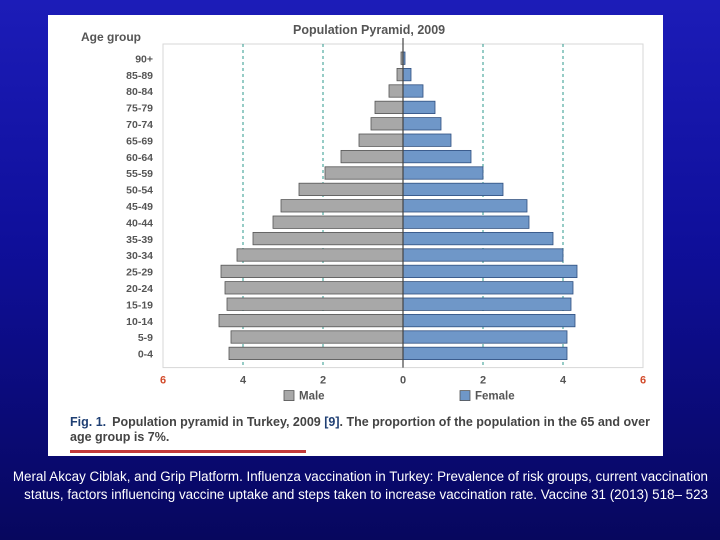 The image size is (720, 540). Describe the element at coordinates (369, 30) in the screenshot. I see `chart-title: Population Pyramid, 2009` at that location.